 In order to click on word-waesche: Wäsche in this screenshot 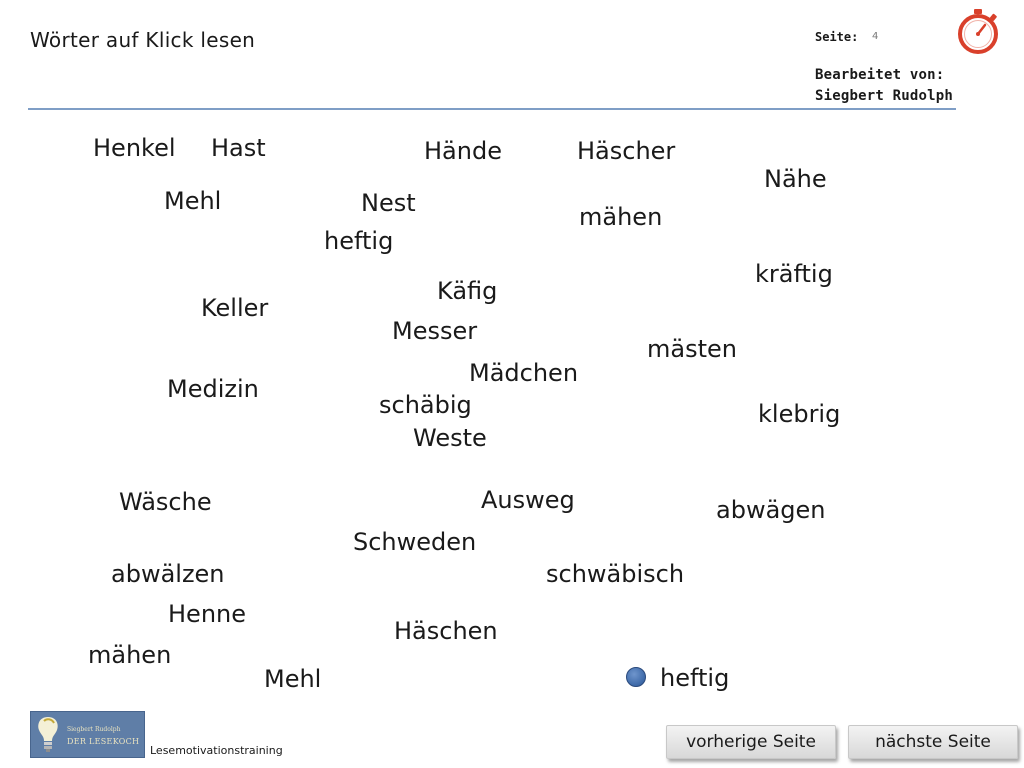, I will do `click(165, 502)`.